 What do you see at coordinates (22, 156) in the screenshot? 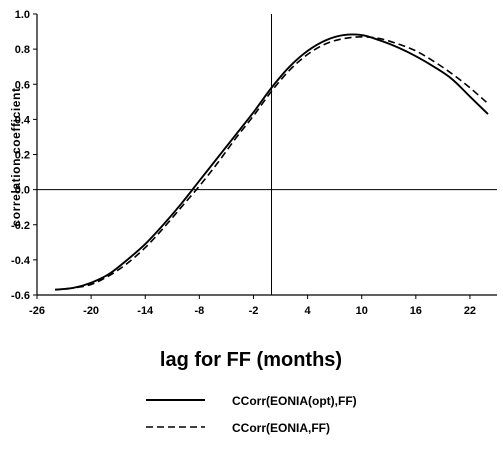
I see `y-tick-label: 0.2` at bounding box center [22, 156].